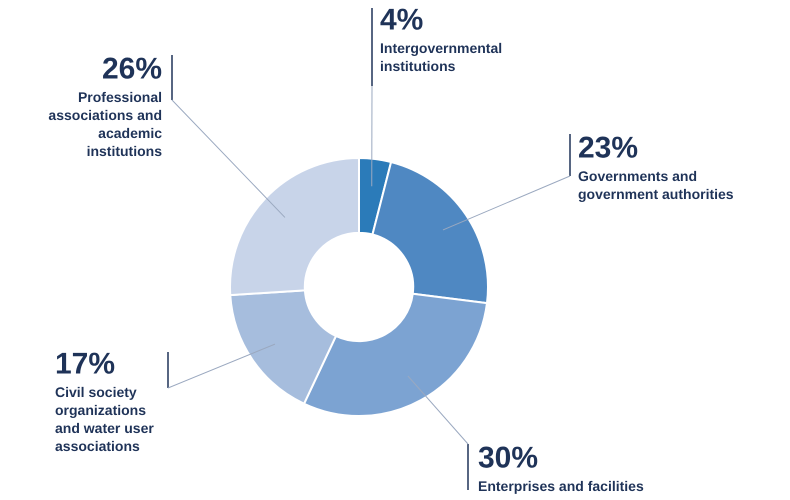 Image resolution: width=790 pixels, height=500 pixels. I want to click on slice-label: Governments and government authorities, so click(656, 185).